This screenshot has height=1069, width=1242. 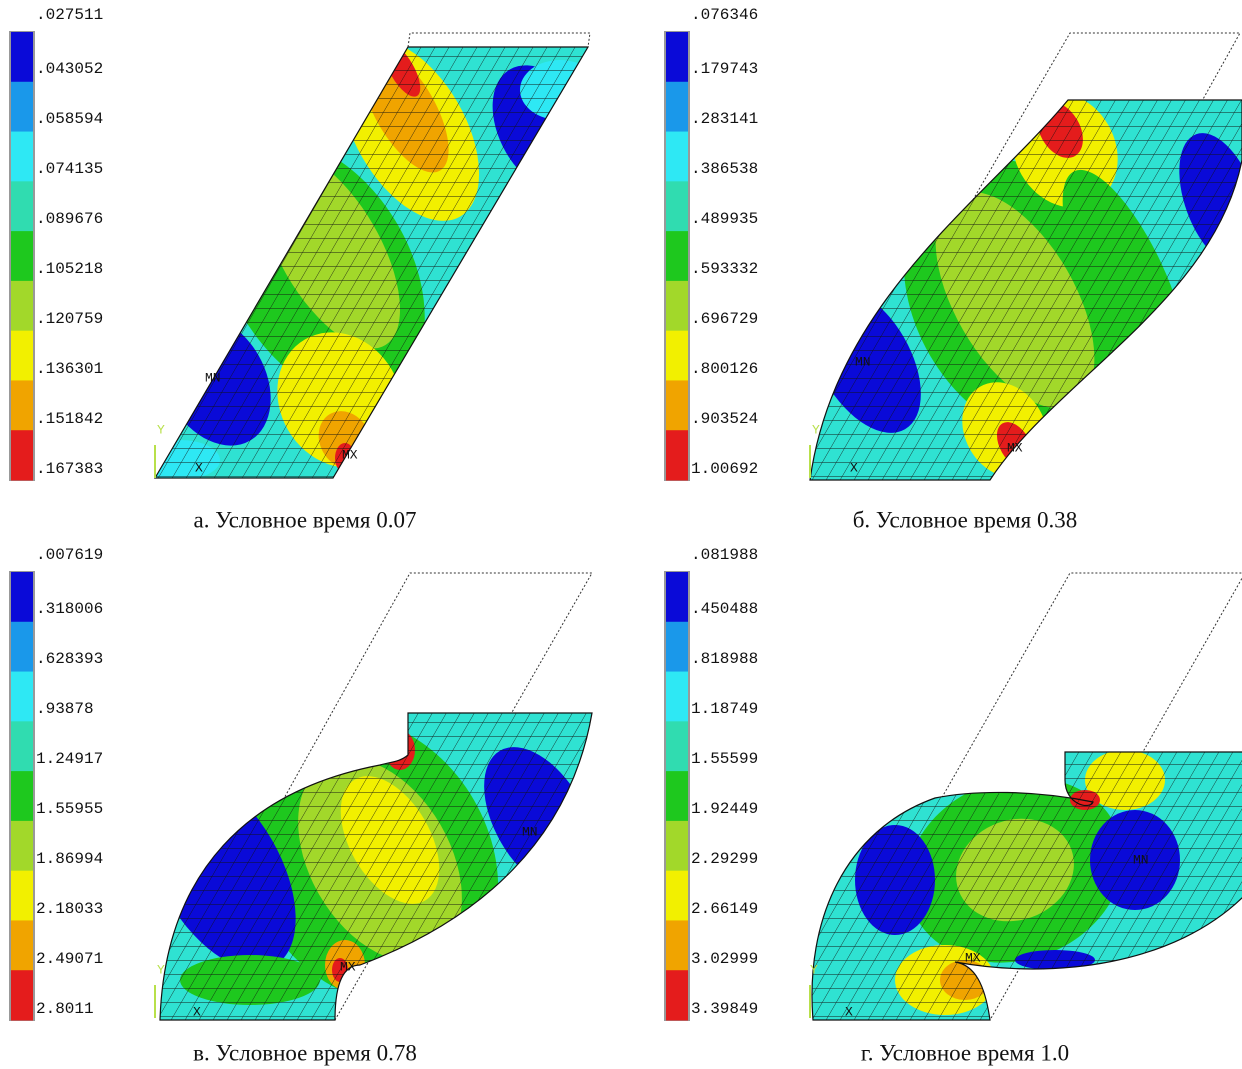 I want to click on legend-label: .136301, so click(x=69, y=369).